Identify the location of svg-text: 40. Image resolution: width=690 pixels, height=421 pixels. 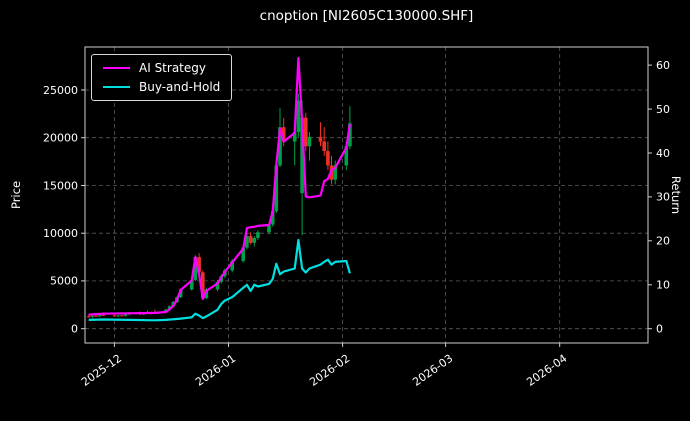
(663, 153).